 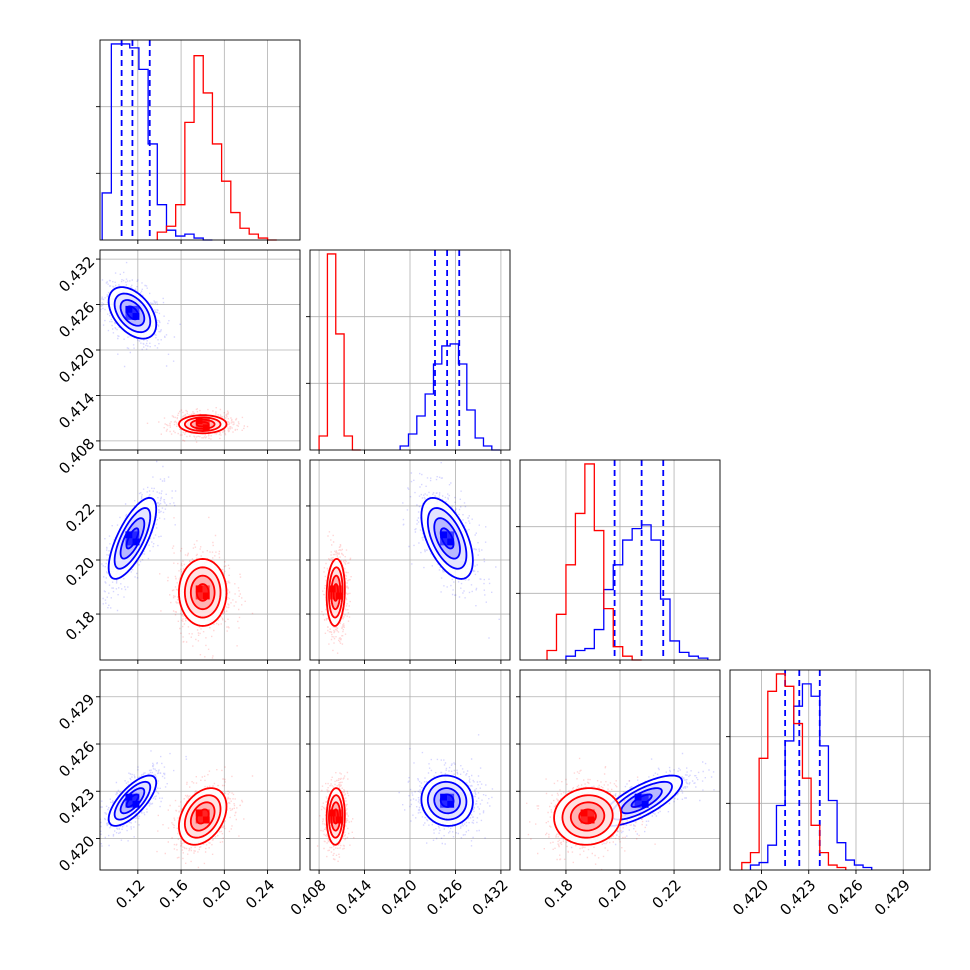 What do you see at coordinates (750, 897) in the screenshot?
I see `x-tick-label-3-0: 0.420` at bounding box center [750, 897].